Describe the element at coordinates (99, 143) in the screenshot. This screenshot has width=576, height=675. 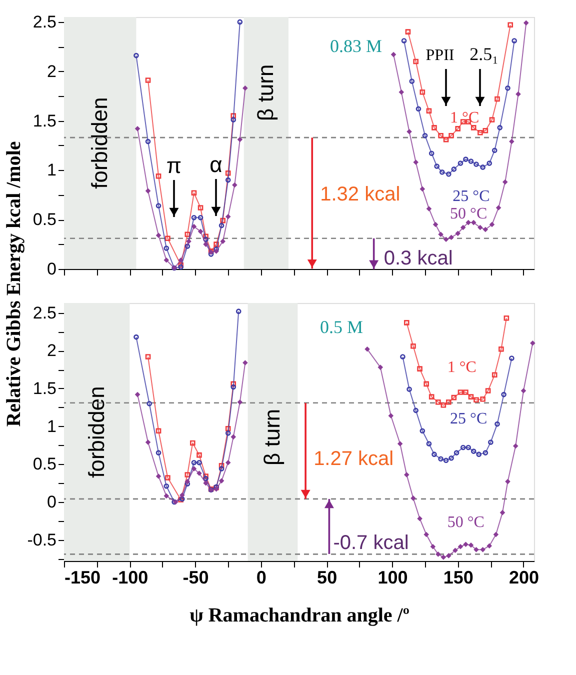
I see `band-label: forbidden` at that location.